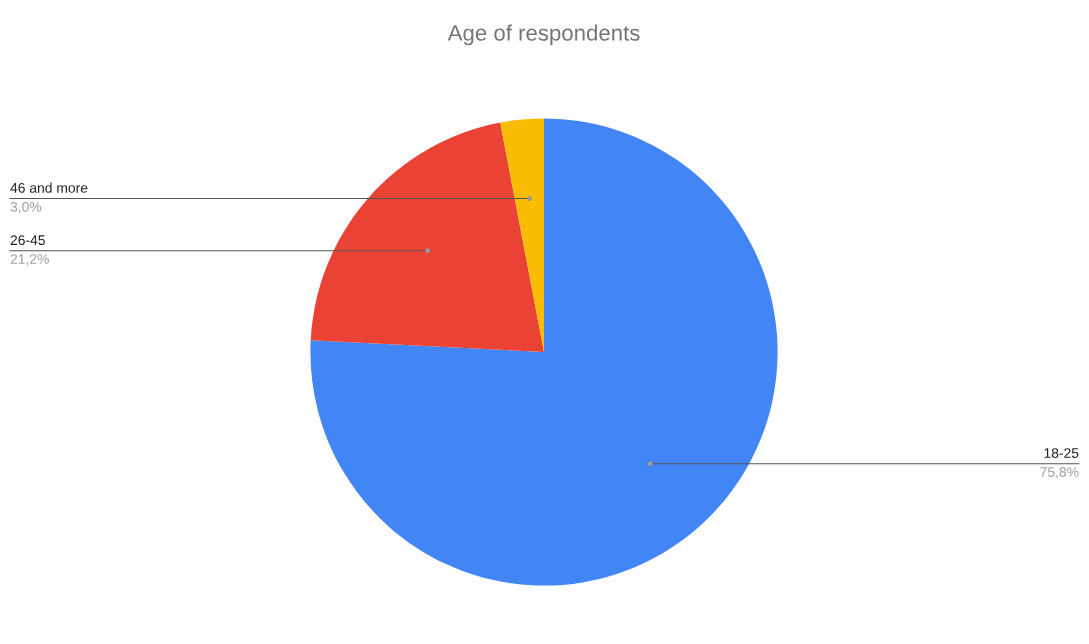 The image size is (1089, 644). What do you see at coordinates (543, 35) in the screenshot?
I see `chart-title: Age of respondents` at bounding box center [543, 35].